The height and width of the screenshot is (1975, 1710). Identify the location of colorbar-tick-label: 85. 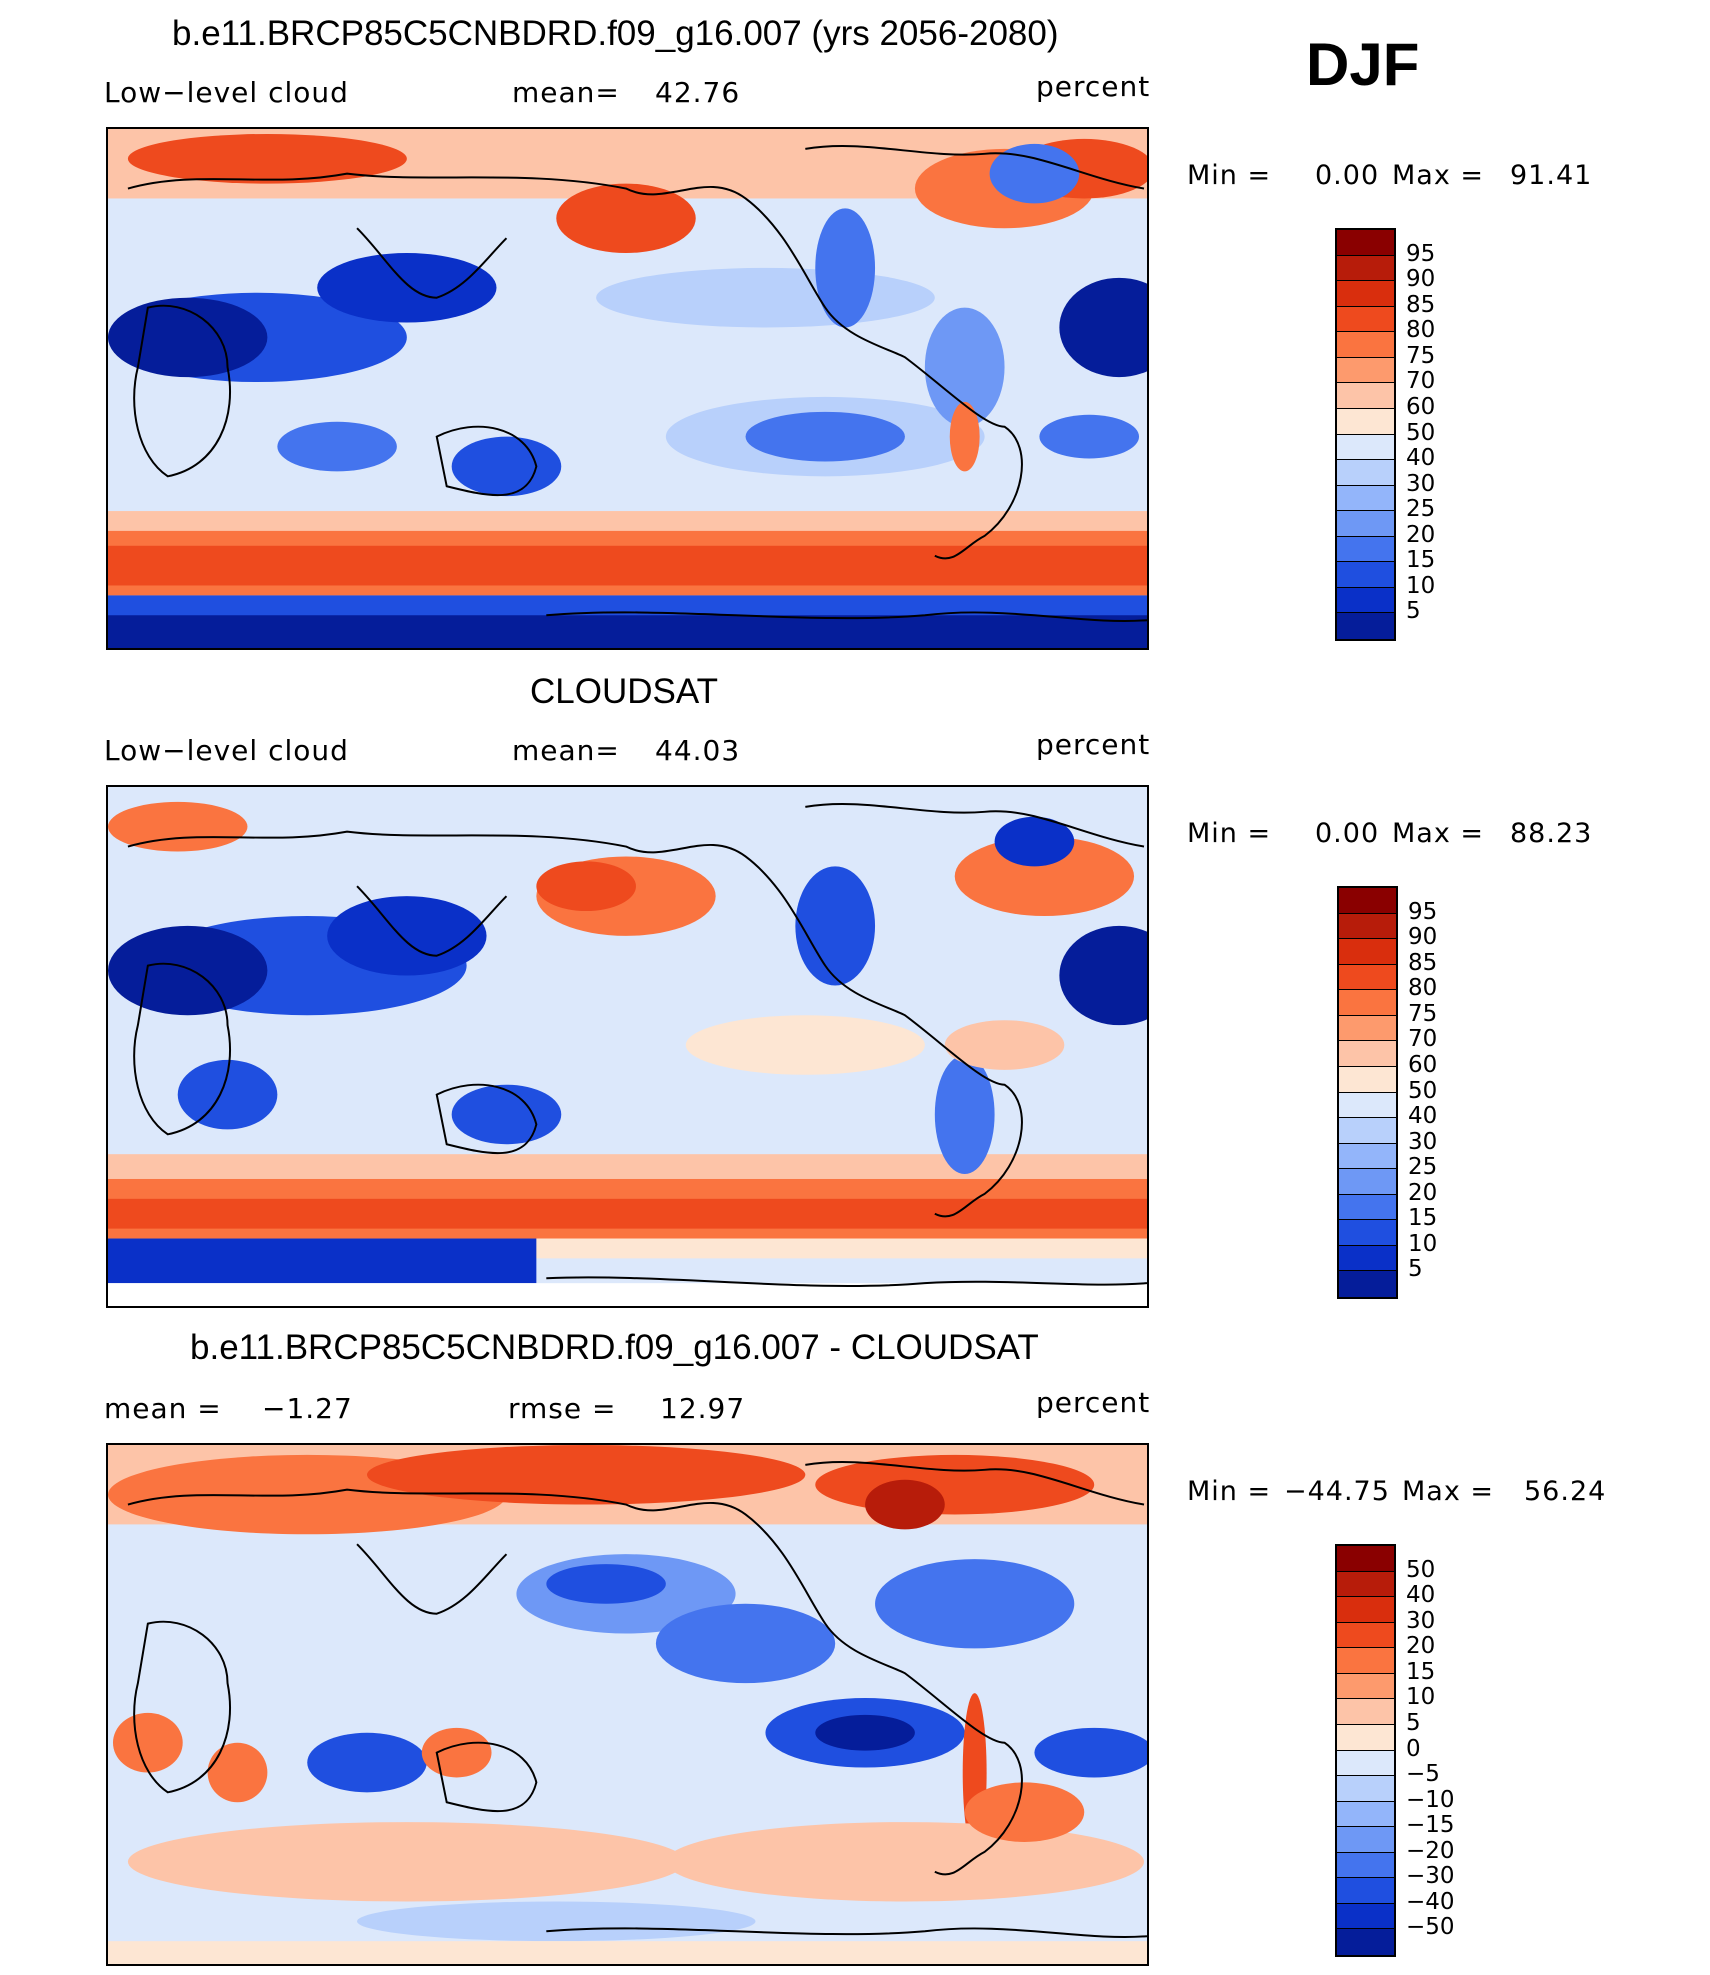
(1421, 304).